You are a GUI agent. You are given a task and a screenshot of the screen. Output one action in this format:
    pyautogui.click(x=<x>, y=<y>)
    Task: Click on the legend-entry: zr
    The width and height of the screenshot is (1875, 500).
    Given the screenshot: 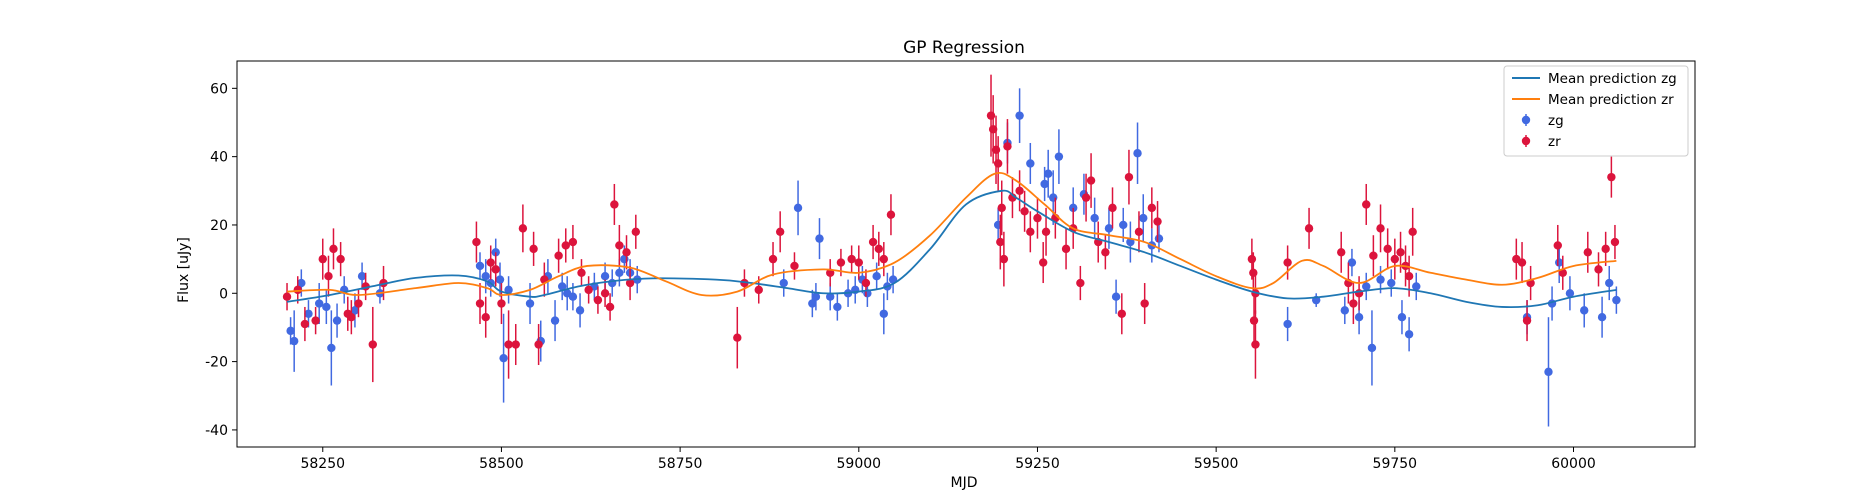 What is the action you would take?
    pyautogui.click(x=1541, y=142)
    